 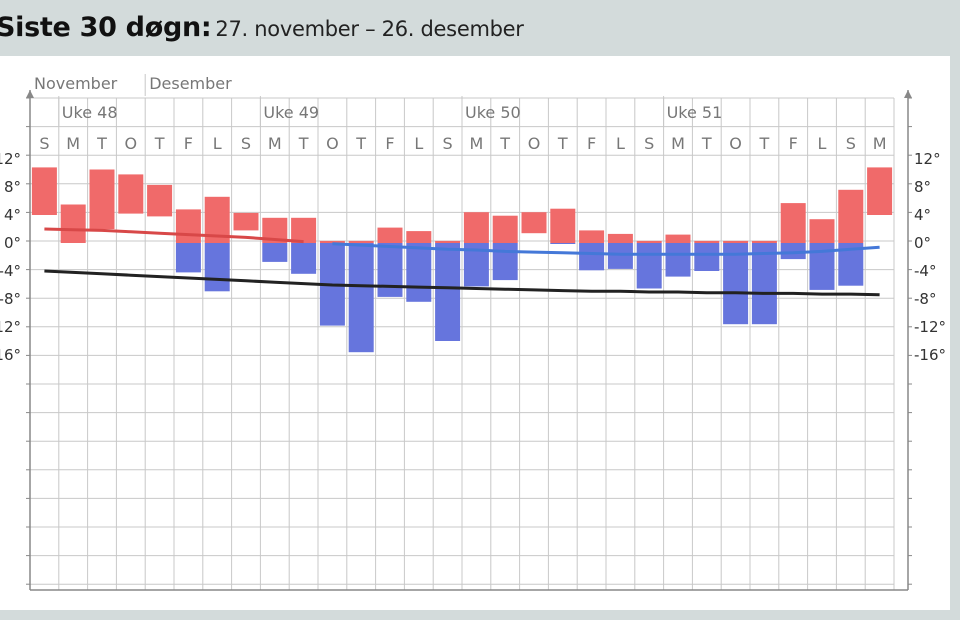 I want to click on week-label: Uke 48, so click(x=90, y=112).